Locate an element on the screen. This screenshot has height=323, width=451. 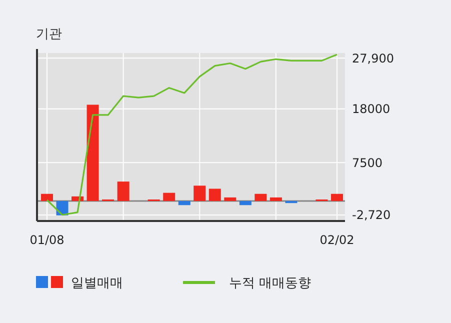
x-tick-label: 02/02 is located at coordinates (337, 240).